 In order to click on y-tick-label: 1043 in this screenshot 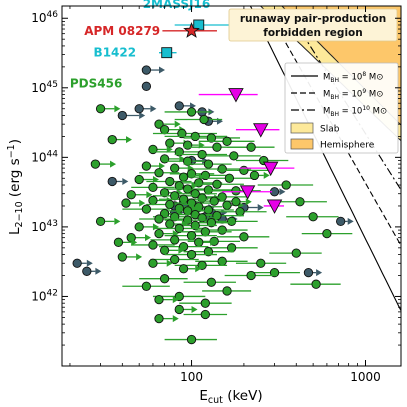, I will do `click(44, 226)`.